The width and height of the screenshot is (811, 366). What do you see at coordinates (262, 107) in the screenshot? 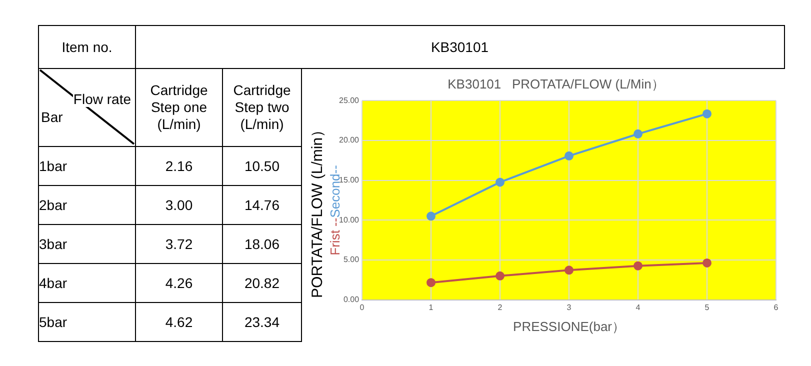
I see `text: Cartridge Step two (L/min)` at bounding box center [262, 107].